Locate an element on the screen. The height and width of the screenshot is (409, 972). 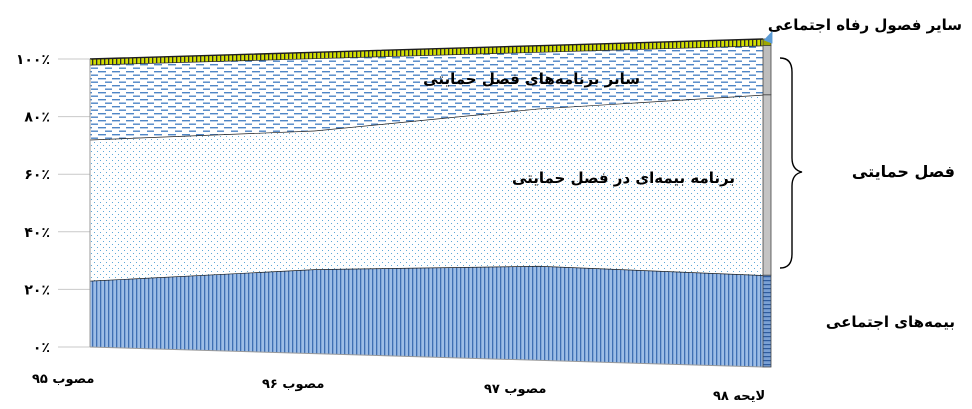
y-tick-label: ۰٪ is located at coordinates (41, 348).